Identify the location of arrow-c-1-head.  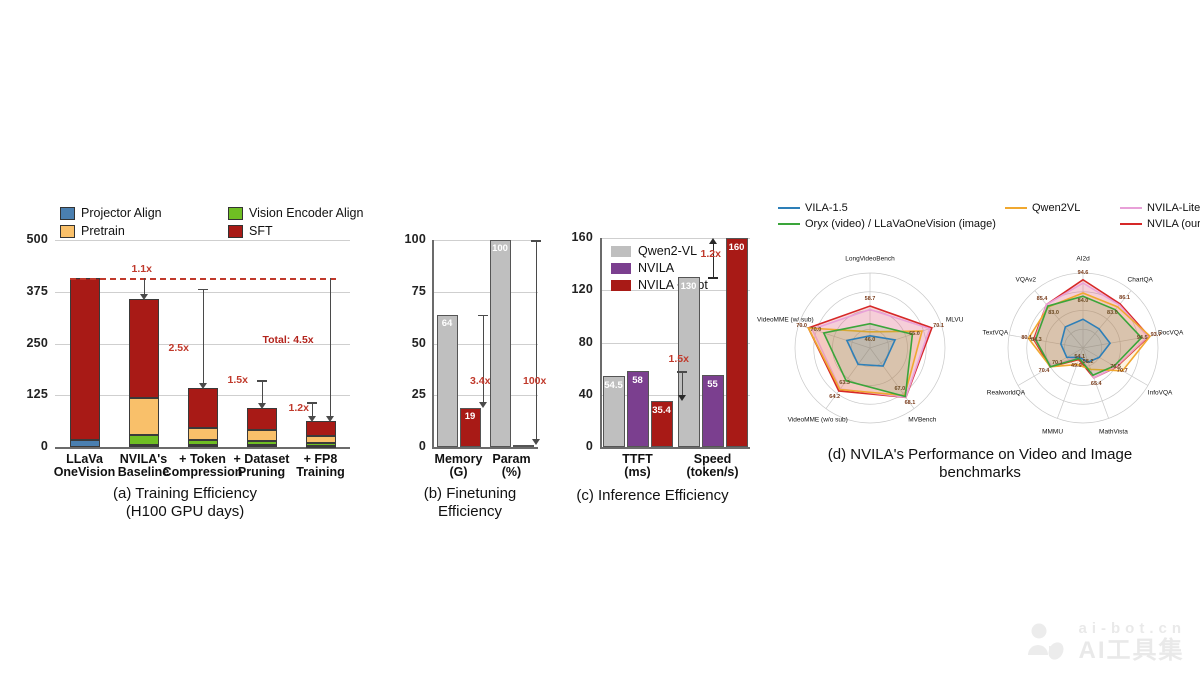
(712, 241).